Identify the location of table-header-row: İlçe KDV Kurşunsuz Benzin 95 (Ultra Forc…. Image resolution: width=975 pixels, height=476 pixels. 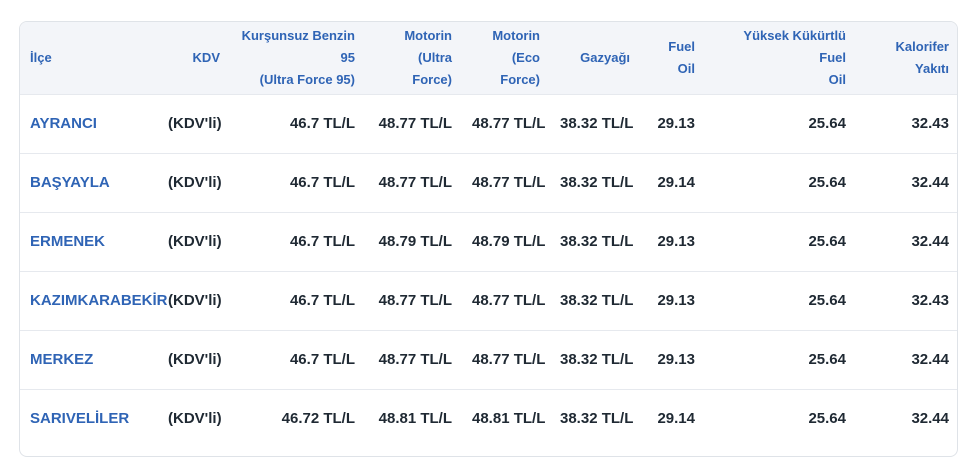
(488, 58).